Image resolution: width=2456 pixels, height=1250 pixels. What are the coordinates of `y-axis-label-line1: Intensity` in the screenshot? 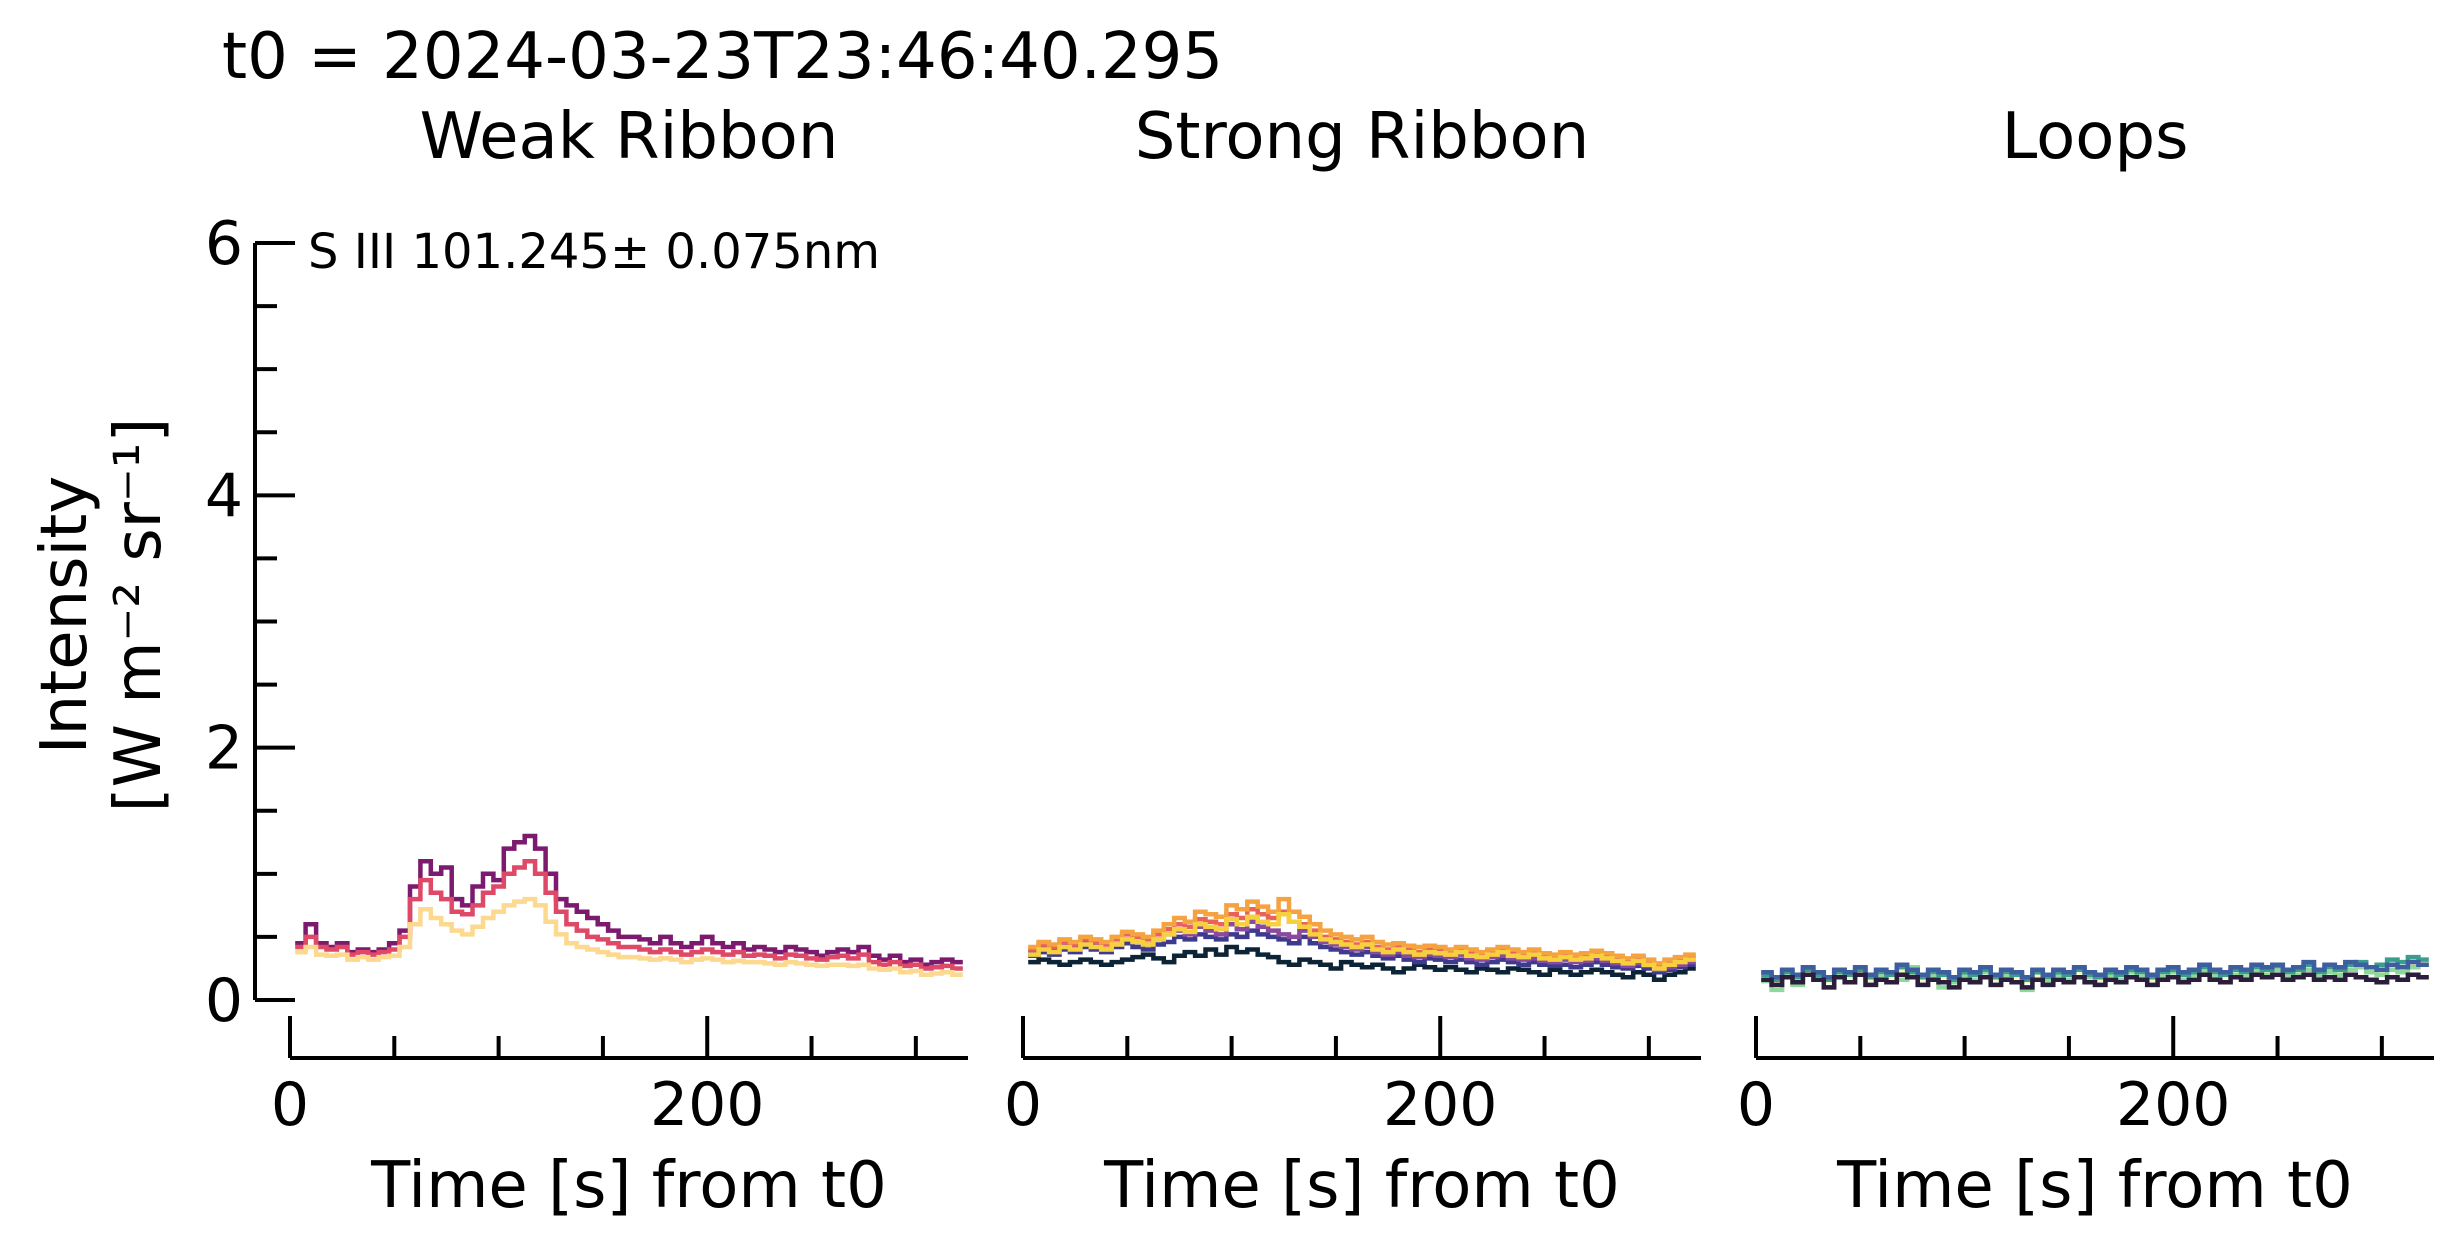 It's located at (65, 615).